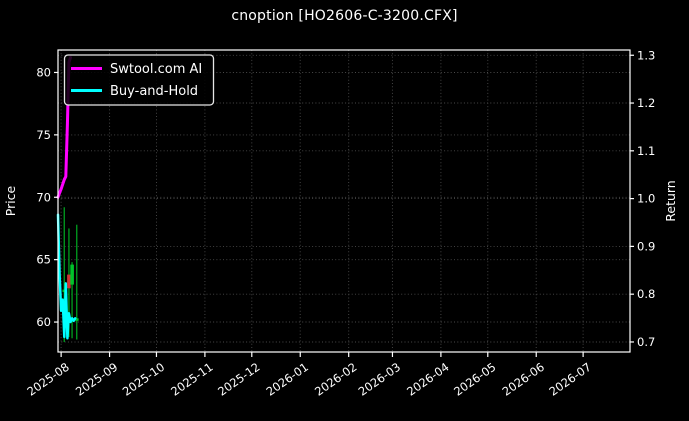  Describe the element at coordinates (646, 55) in the screenshot. I see `y-right-tick-label: 1.3` at that location.